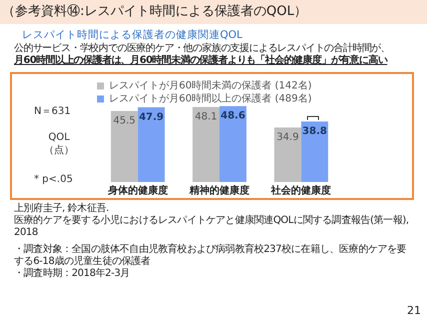 This screenshot has width=427, height=320. I want to click on text: ・調査時期：2018年2-3月, so click(72, 274).